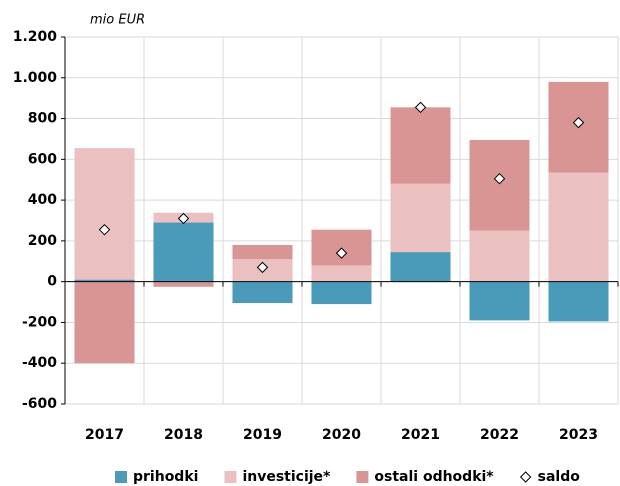  Describe the element at coordinates (434, 477) in the screenshot. I see `legend-label: ostali odhodki*` at that location.